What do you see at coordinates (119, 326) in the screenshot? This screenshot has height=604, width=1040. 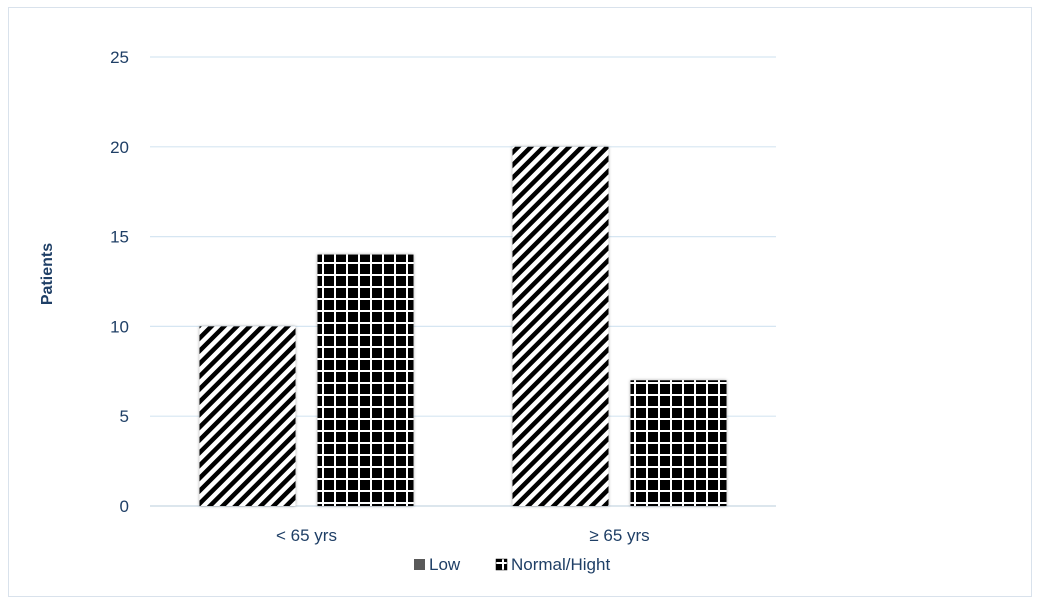 I see `y-tick-label: 10` at bounding box center [119, 326].